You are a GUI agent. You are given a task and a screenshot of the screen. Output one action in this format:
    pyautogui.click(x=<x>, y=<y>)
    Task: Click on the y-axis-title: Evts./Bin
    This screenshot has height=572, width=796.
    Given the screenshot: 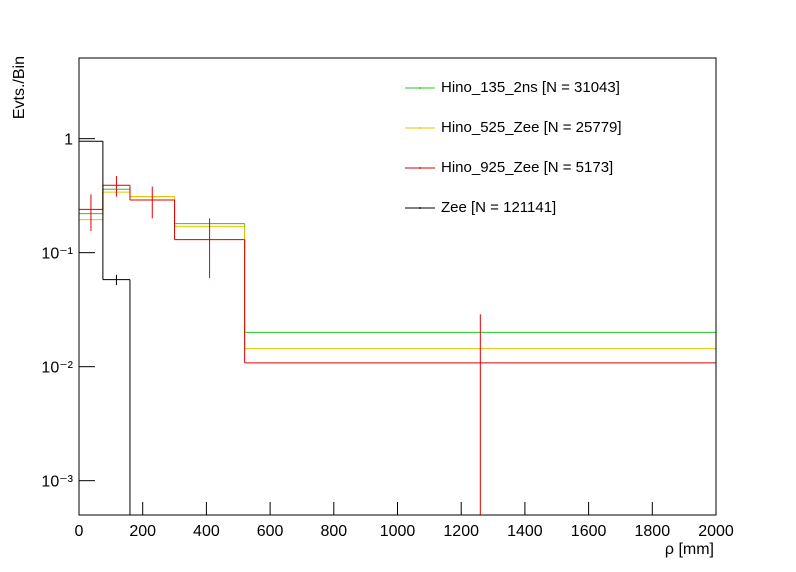 What is the action you would take?
    pyautogui.click(x=19, y=87)
    